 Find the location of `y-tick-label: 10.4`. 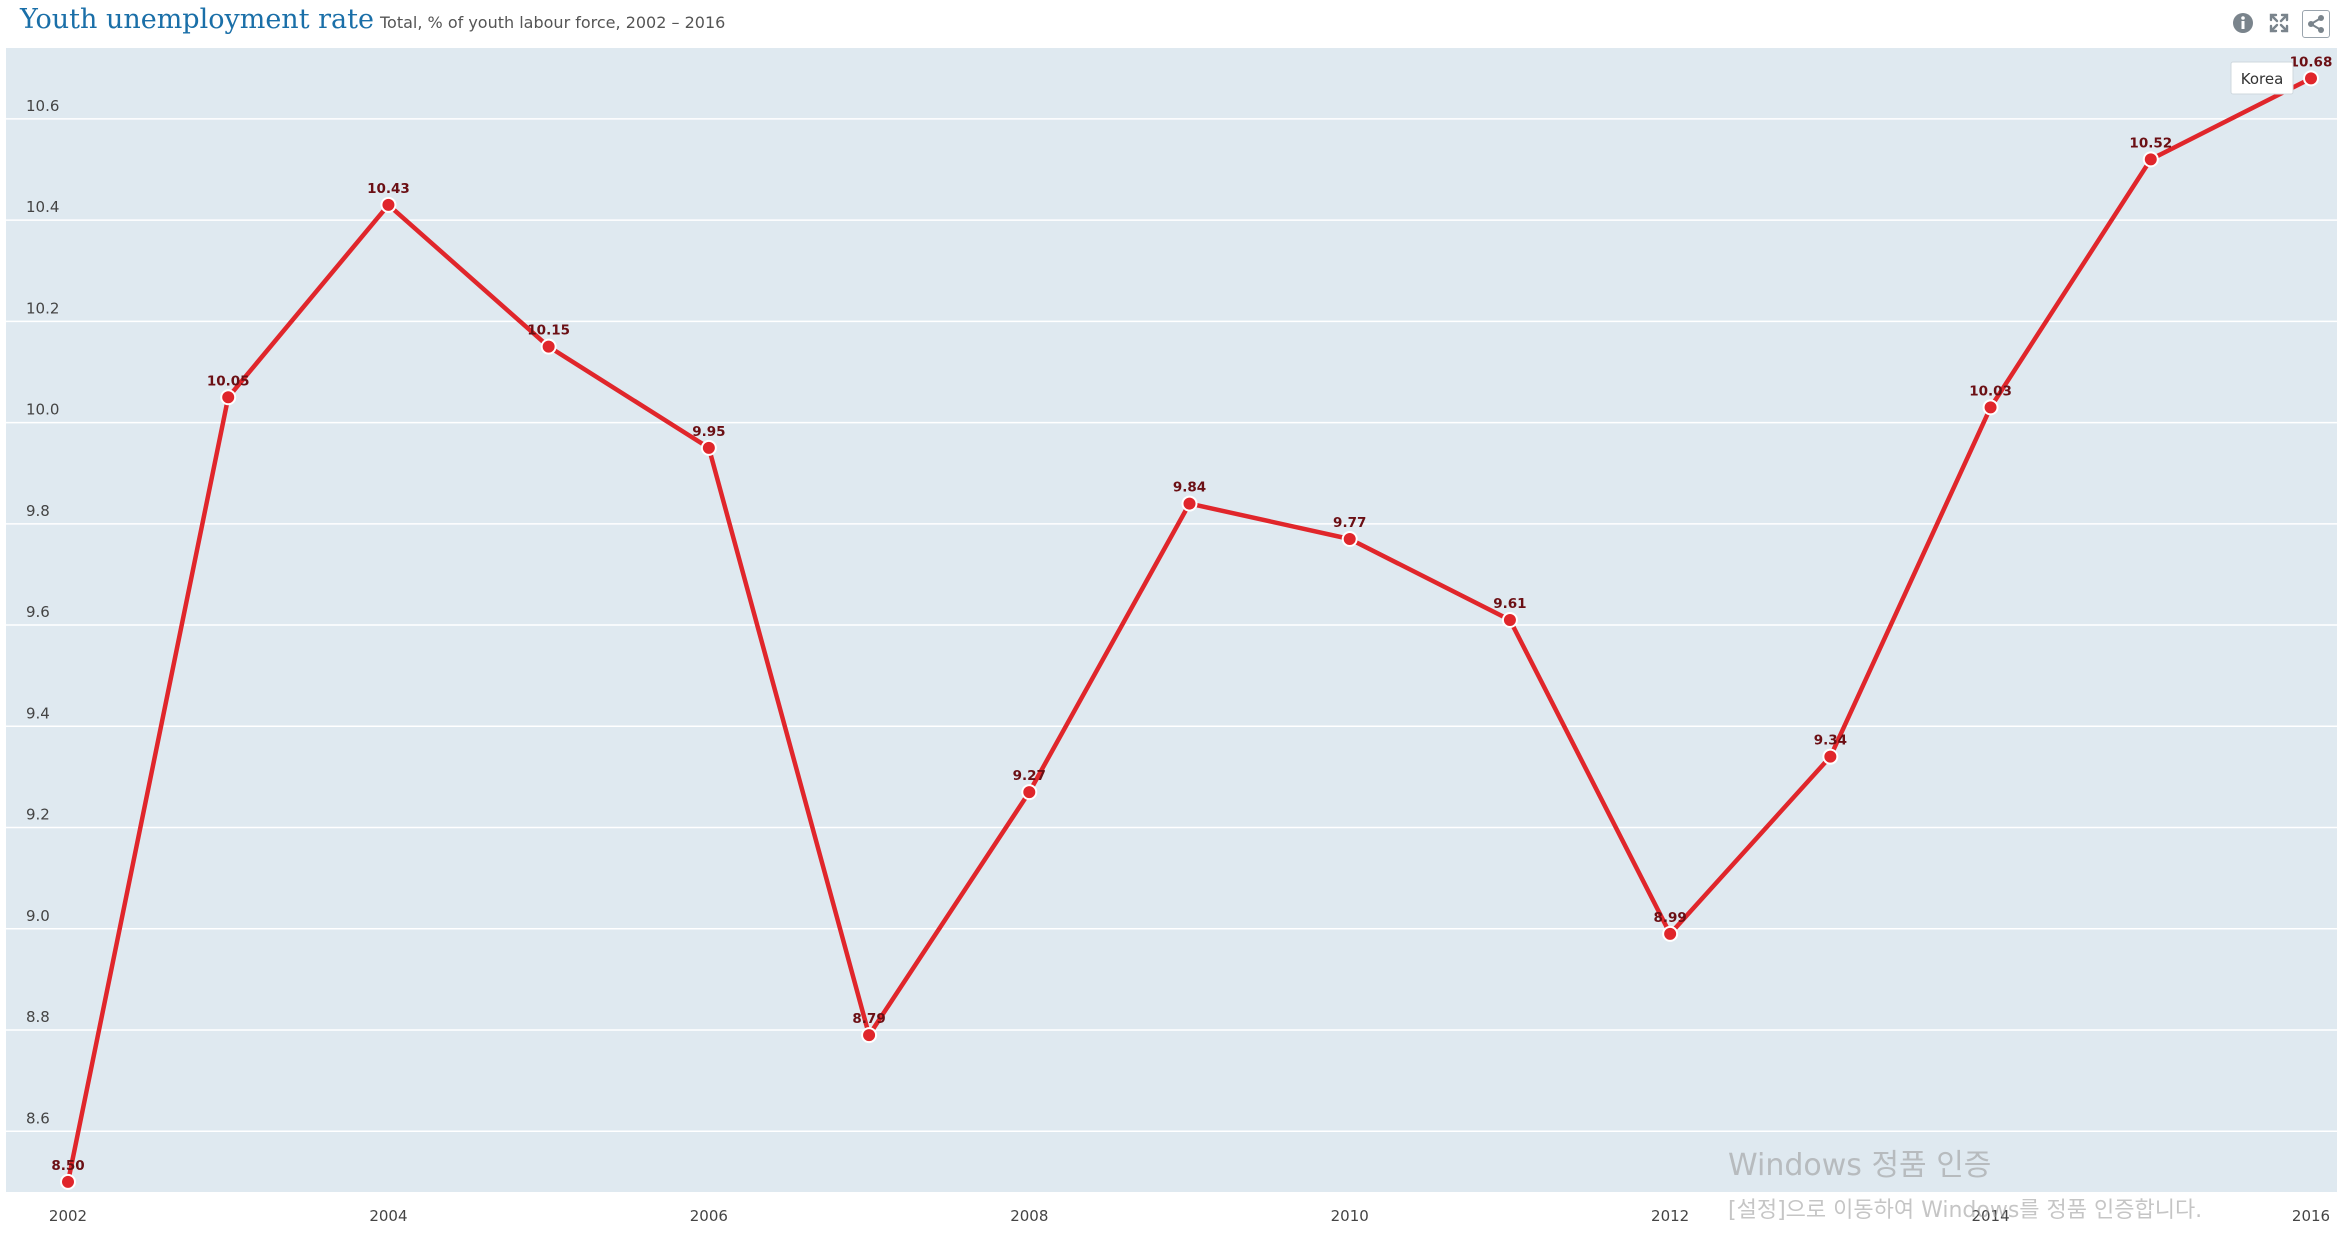

y-tick-label: 10.4 is located at coordinates (42, 207).